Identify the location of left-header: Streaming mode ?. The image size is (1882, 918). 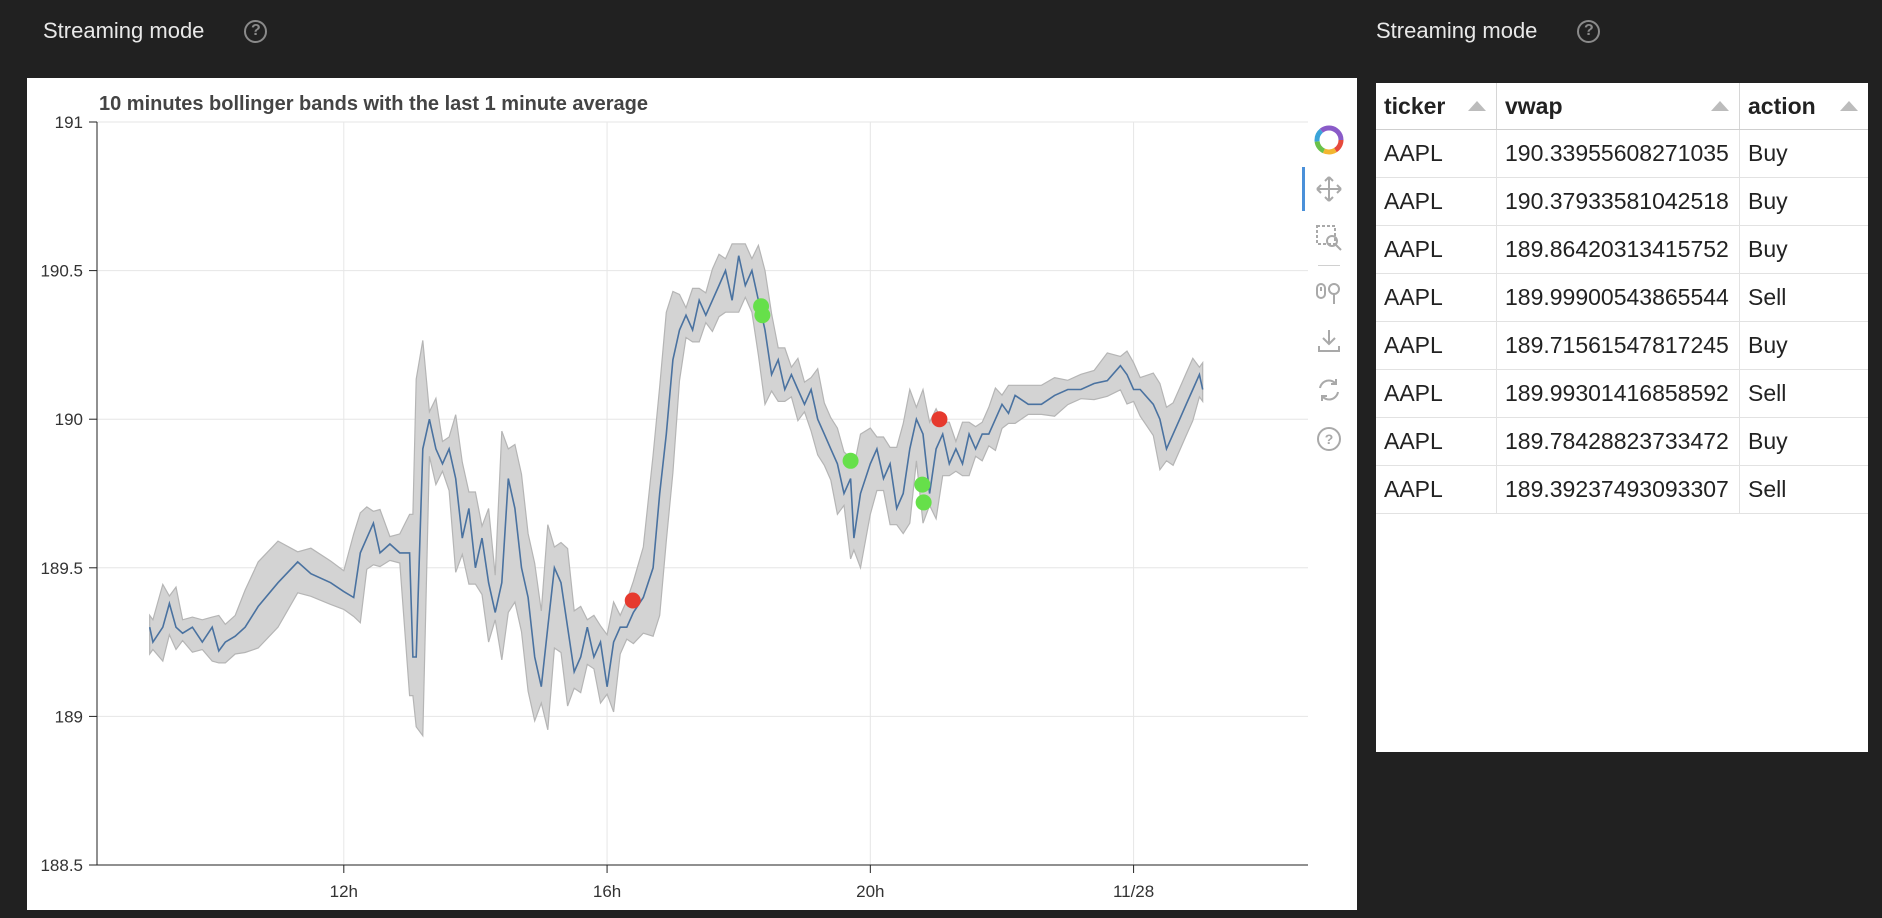
(155, 31).